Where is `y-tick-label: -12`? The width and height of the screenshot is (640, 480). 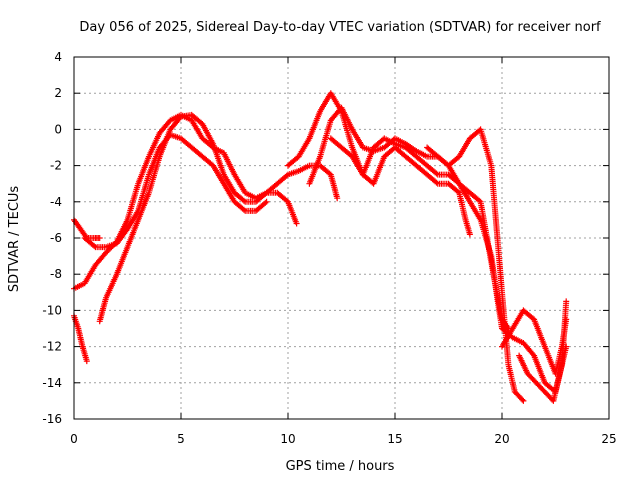 y-tick-label: -12 is located at coordinates (52, 347).